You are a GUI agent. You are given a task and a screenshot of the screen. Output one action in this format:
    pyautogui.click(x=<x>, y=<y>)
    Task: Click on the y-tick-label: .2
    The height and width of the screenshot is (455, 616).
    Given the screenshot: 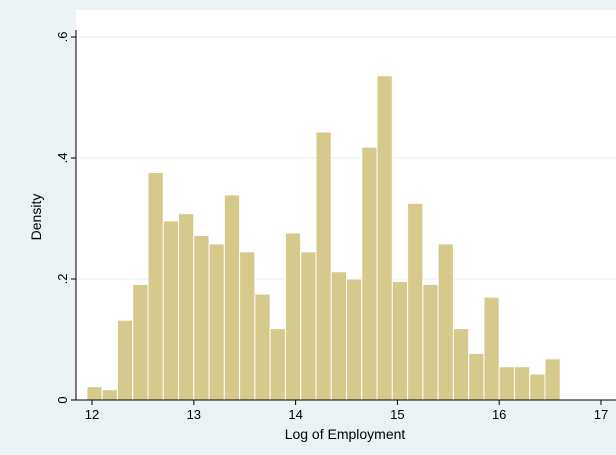 What is the action you would take?
    pyautogui.click(x=62, y=279)
    